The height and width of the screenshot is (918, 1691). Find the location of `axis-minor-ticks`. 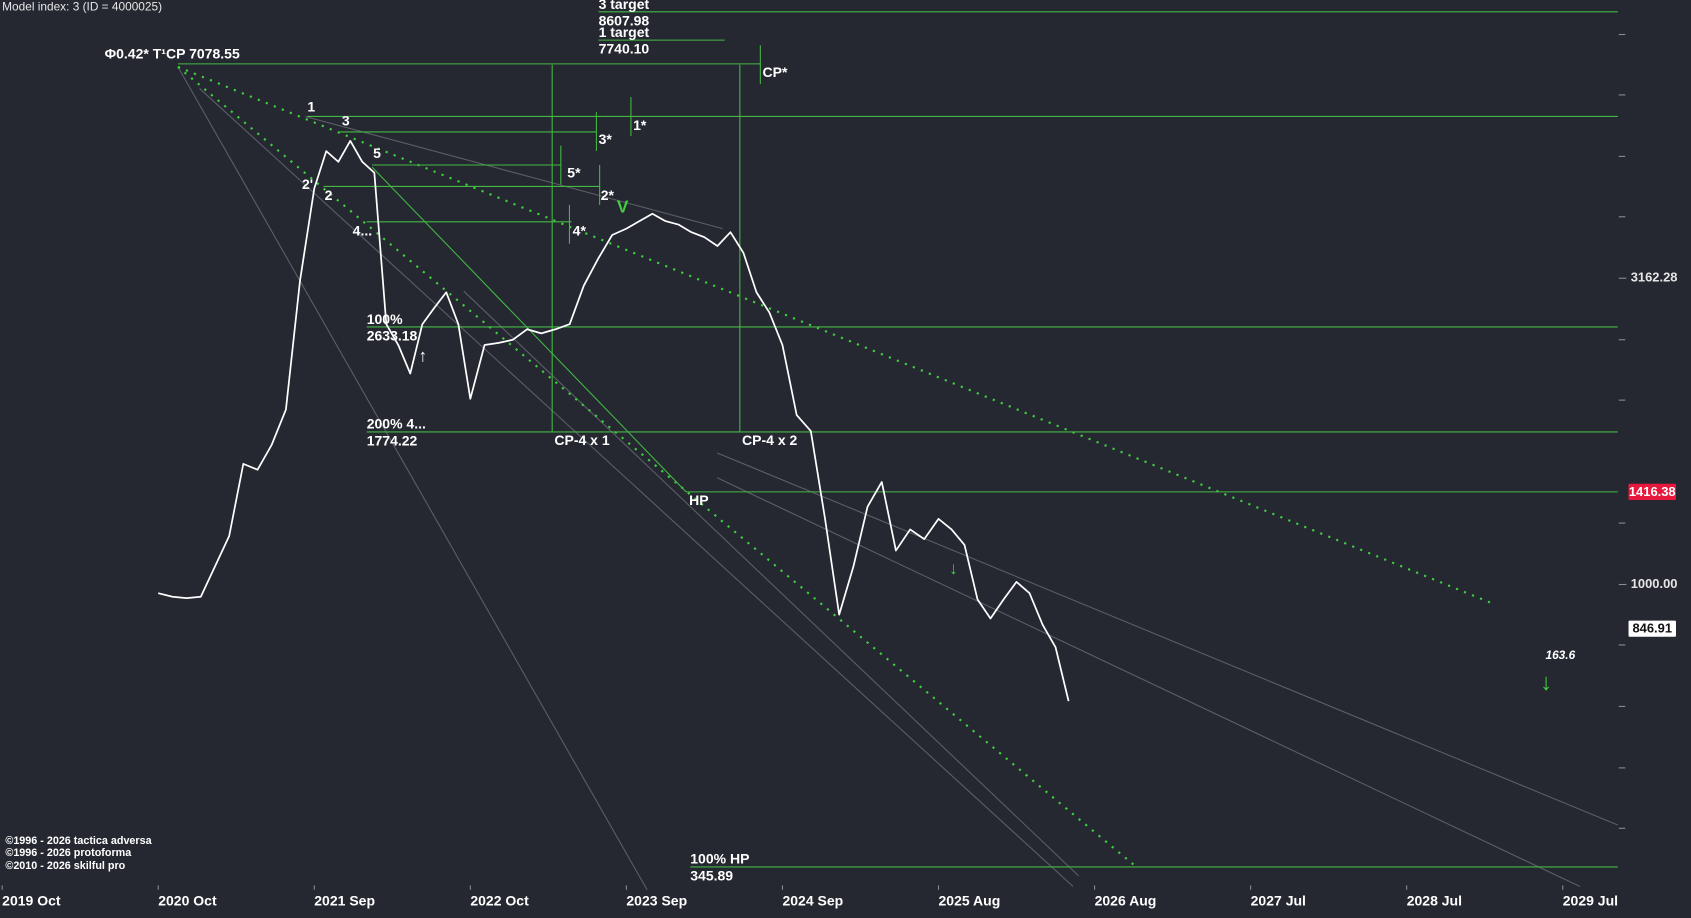

axis-minor-ticks is located at coordinates (1622, 431).